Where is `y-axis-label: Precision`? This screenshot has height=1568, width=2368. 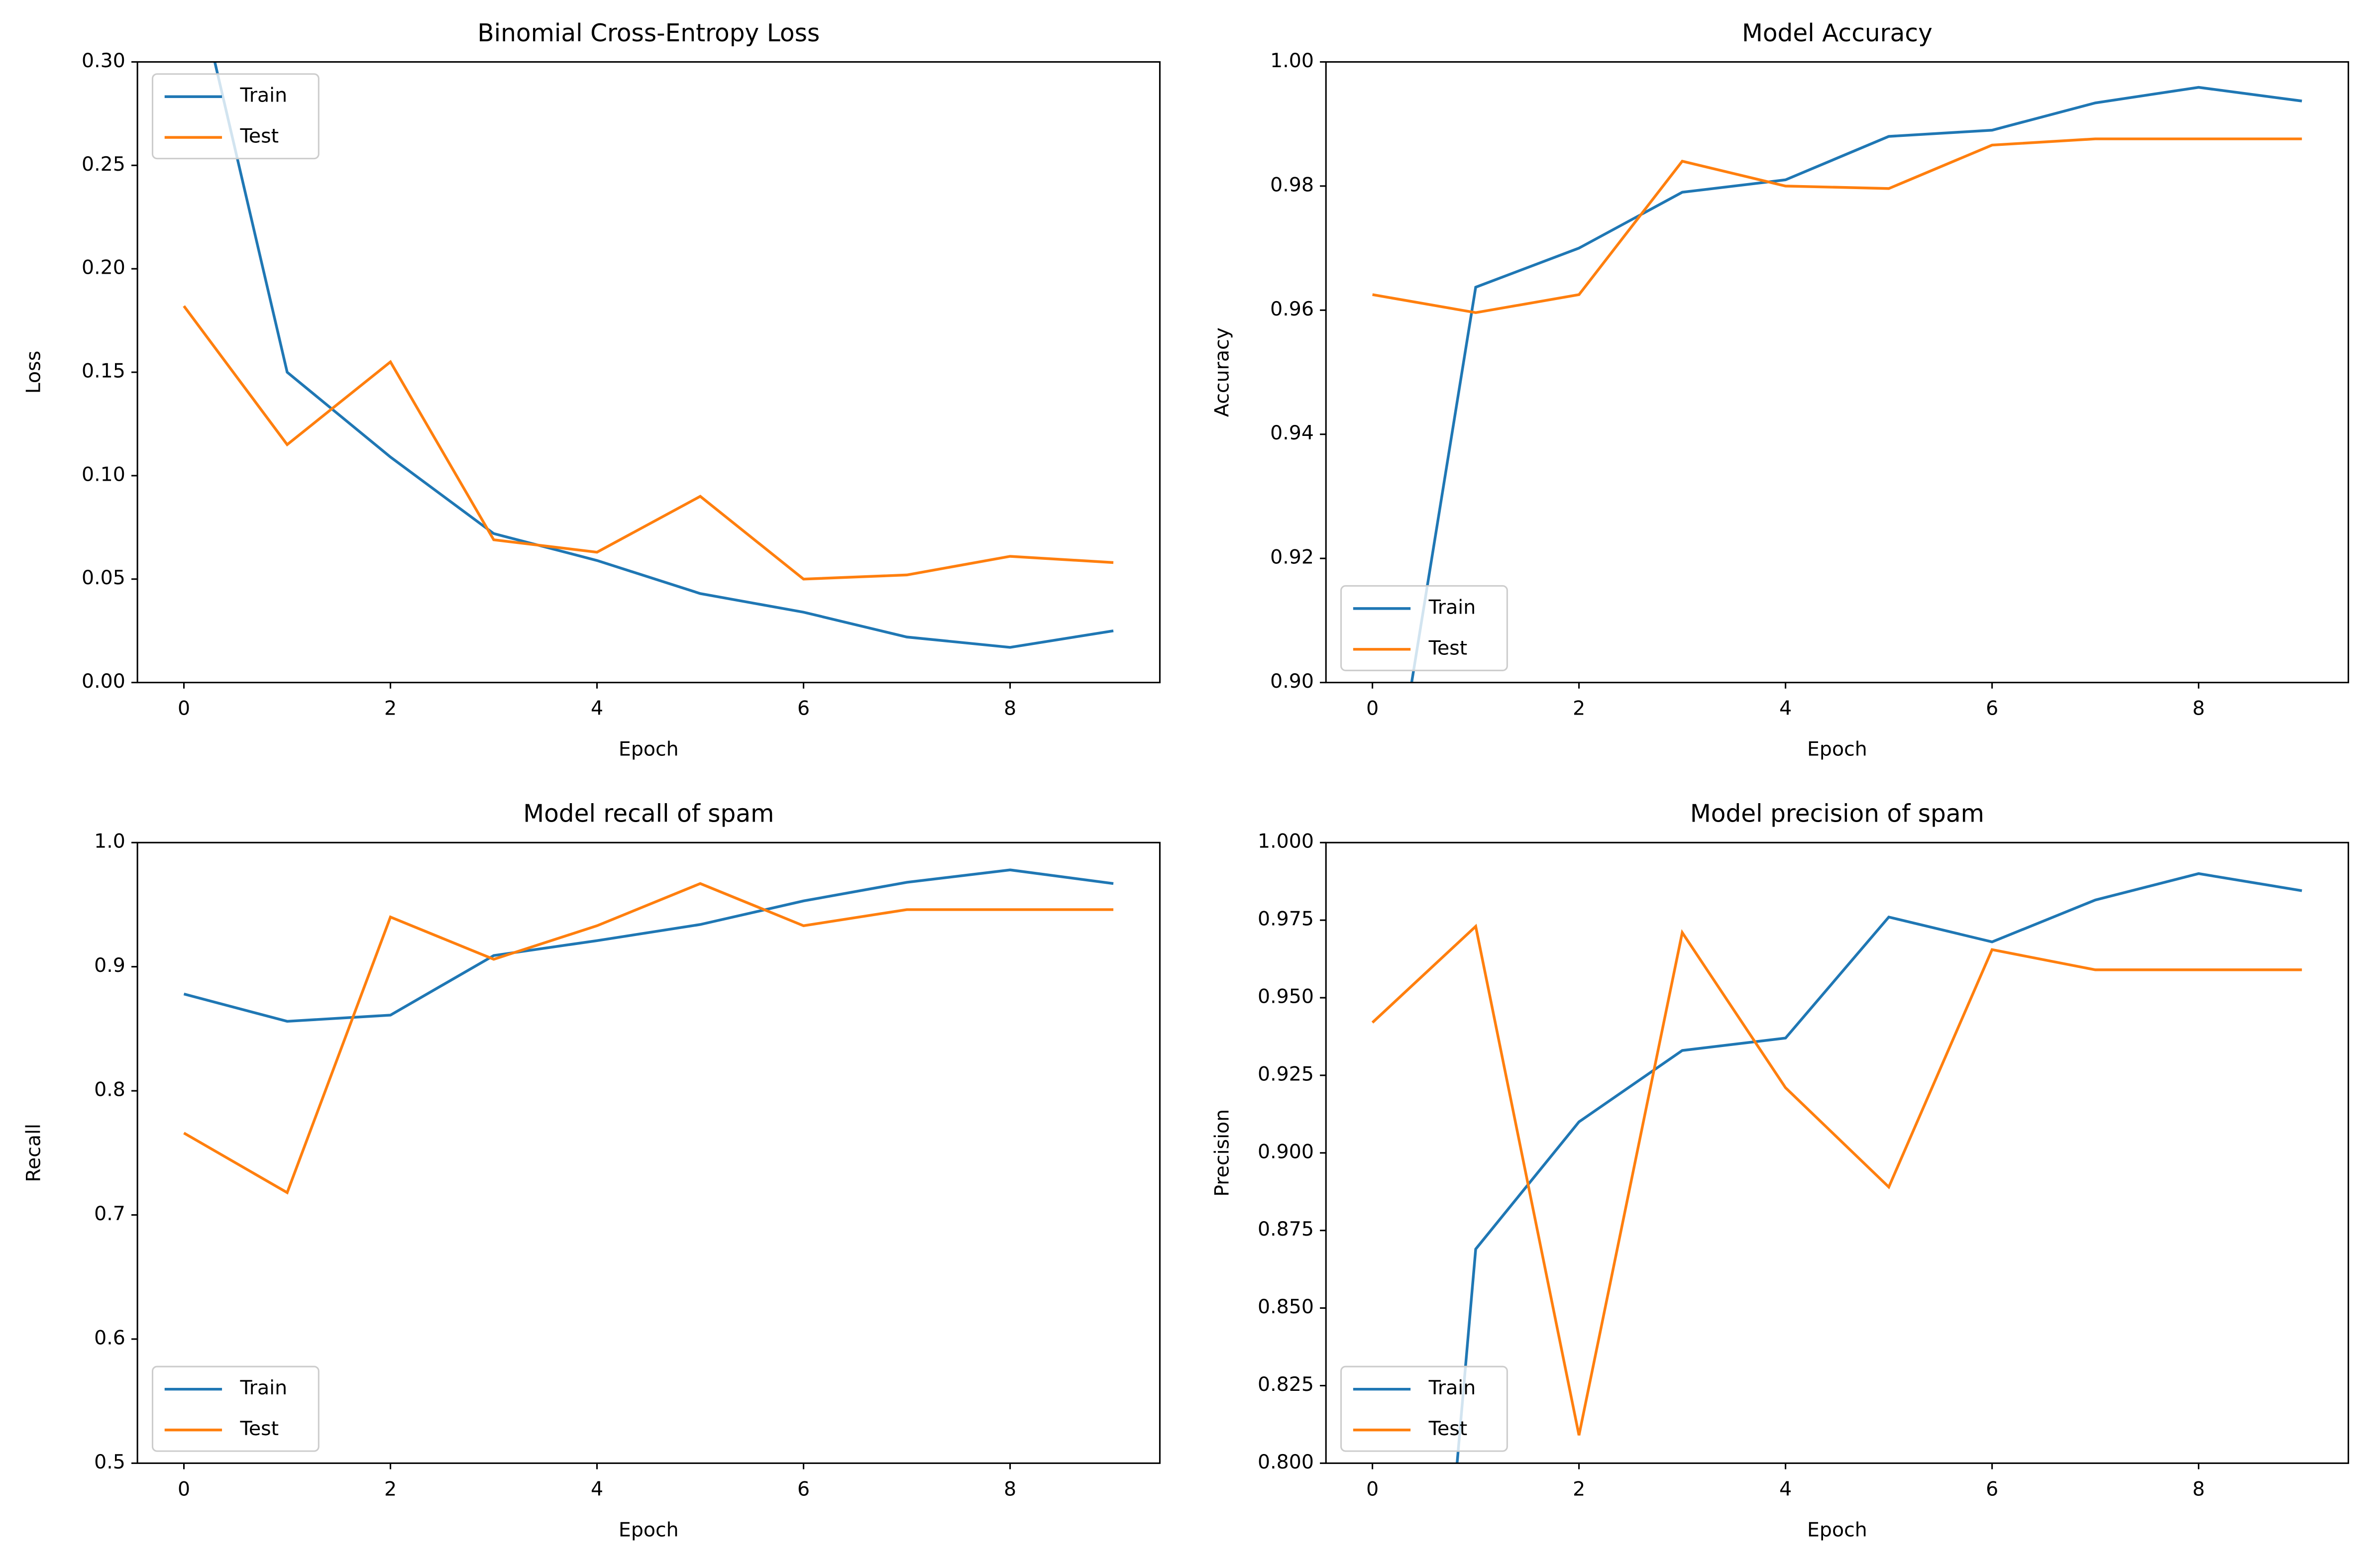
y-axis-label: Precision is located at coordinates (1221, 1153).